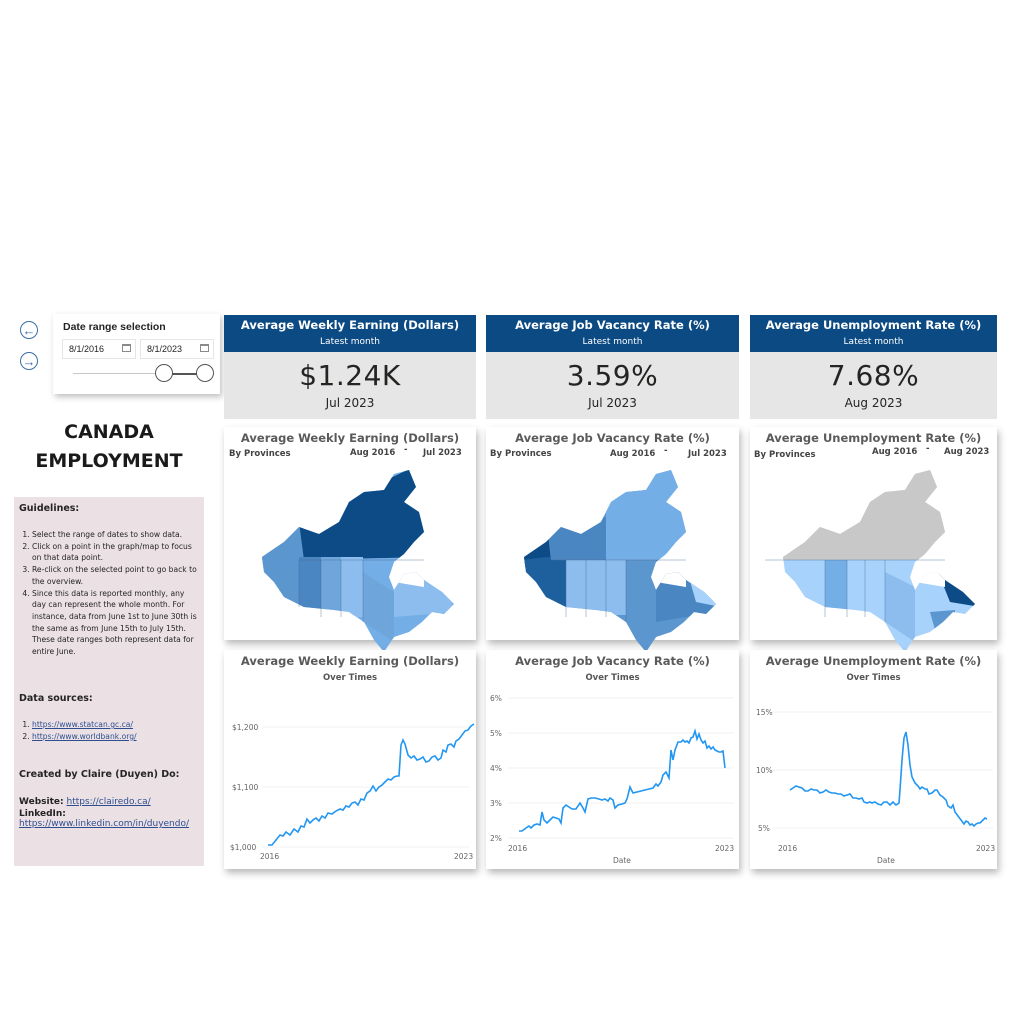 The image size is (1024, 1024). I want to click on end-date-value: 8/1/2023, so click(165, 349).